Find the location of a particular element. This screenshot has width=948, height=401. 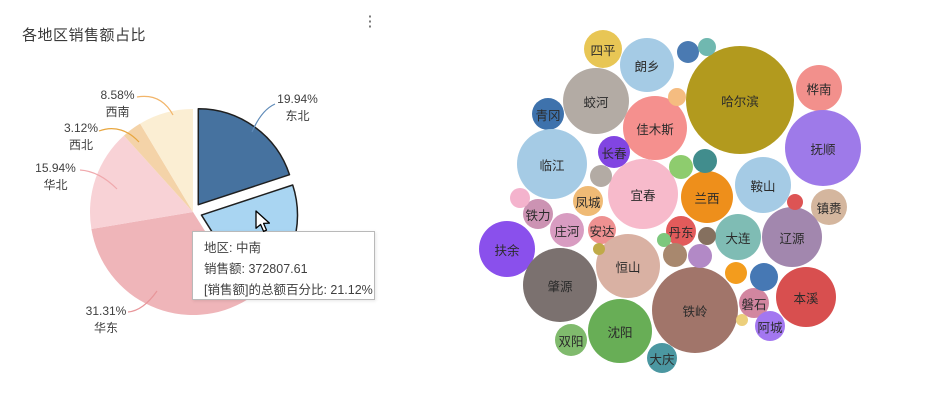

bubble-庄河: 庄河 is located at coordinates (567, 230).